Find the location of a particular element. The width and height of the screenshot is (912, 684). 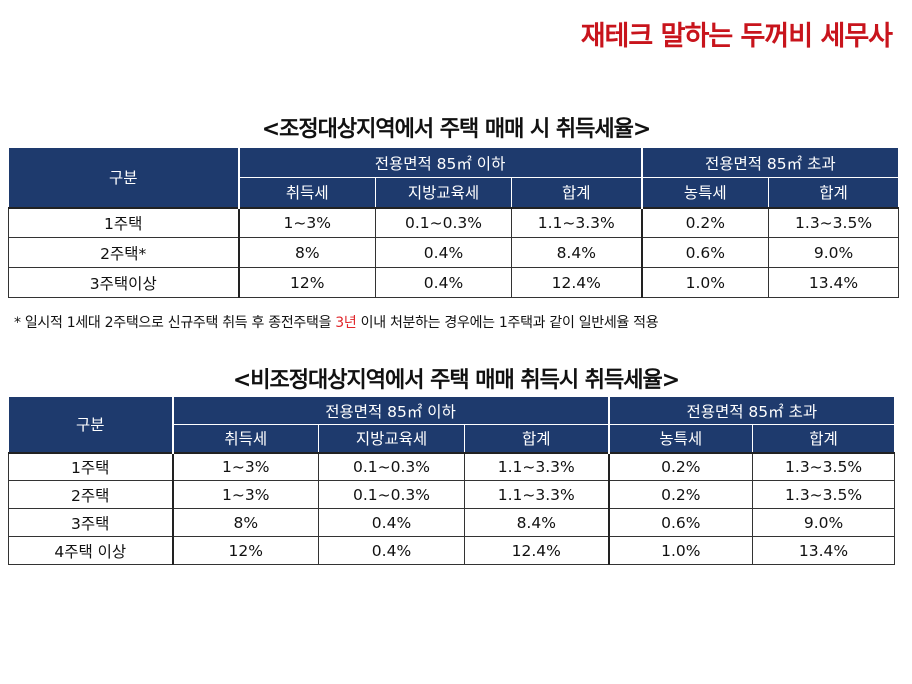

footnote-text-after: 이내 처분하는 경우에는 1주택과 같이 일반세율 적용 is located at coordinates (507, 323).